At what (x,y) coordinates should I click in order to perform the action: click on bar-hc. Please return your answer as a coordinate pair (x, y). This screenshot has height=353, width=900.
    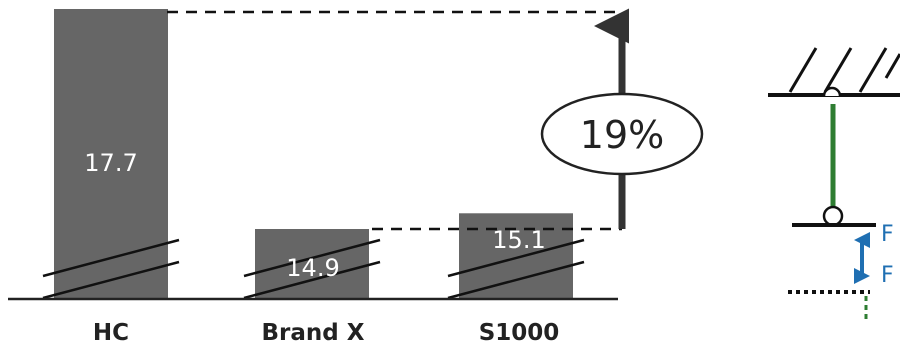
    Looking at the image, I should click on (111, 154).